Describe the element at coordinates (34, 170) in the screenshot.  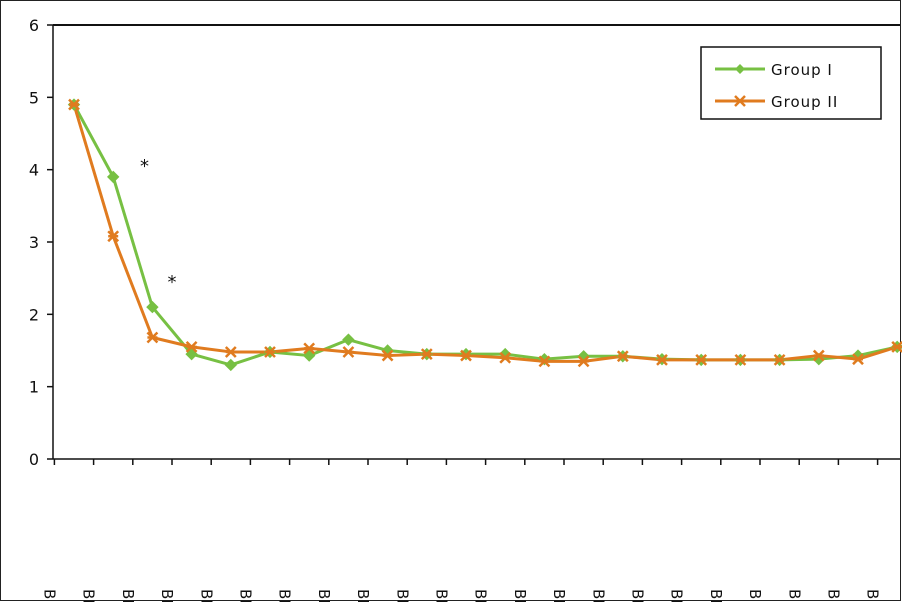
I see `y-tick-label: 4` at that location.